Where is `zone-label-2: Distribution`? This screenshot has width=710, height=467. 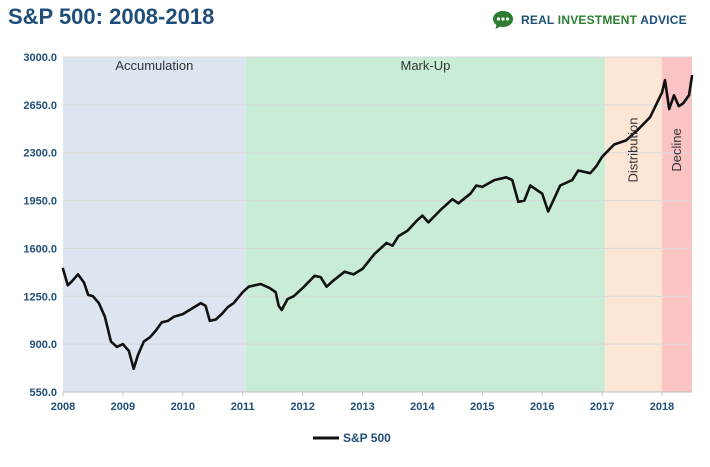
zone-label-2: Distribution is located at coordinates (633, 149).